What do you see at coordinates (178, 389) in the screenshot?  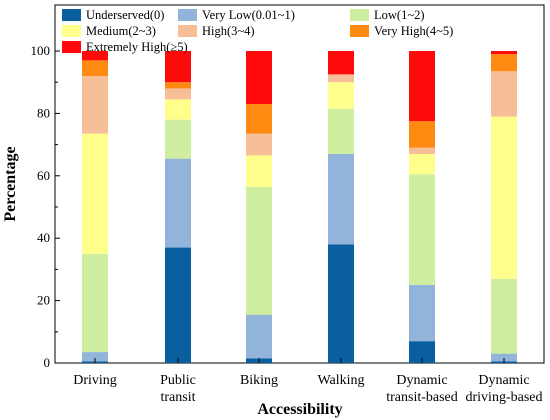 I see `x-tick-label: Public transit` at bounding box center [178, 389].